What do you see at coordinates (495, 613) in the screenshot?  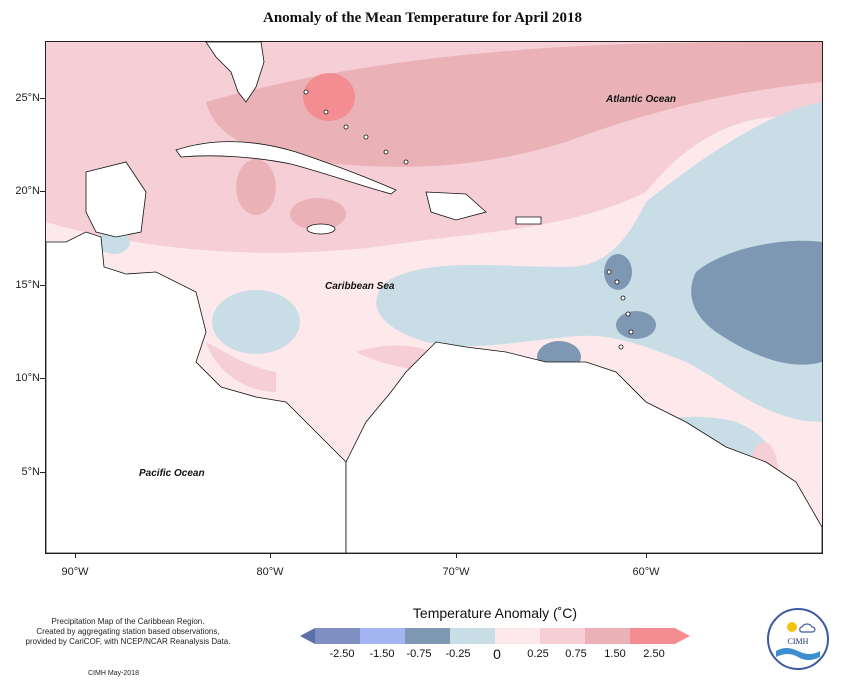 I see `legend-title: Temperature Anomaly (˚C)` at bounding box center [495, 613].